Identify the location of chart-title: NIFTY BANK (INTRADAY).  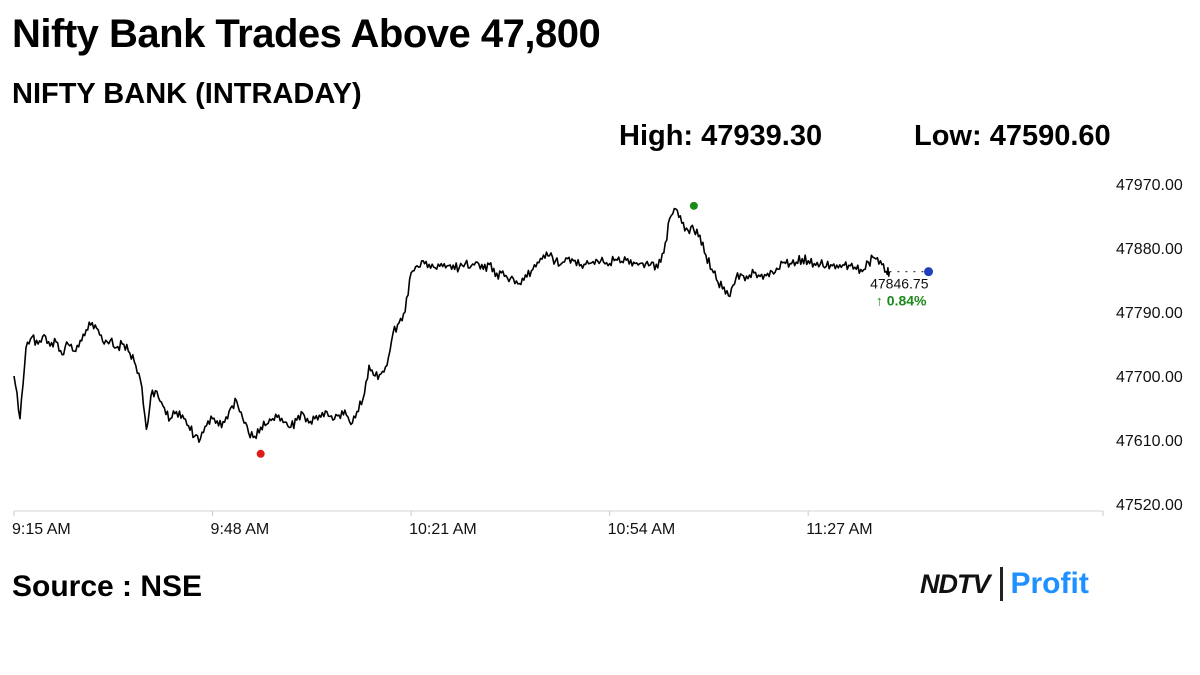
(187, 94).